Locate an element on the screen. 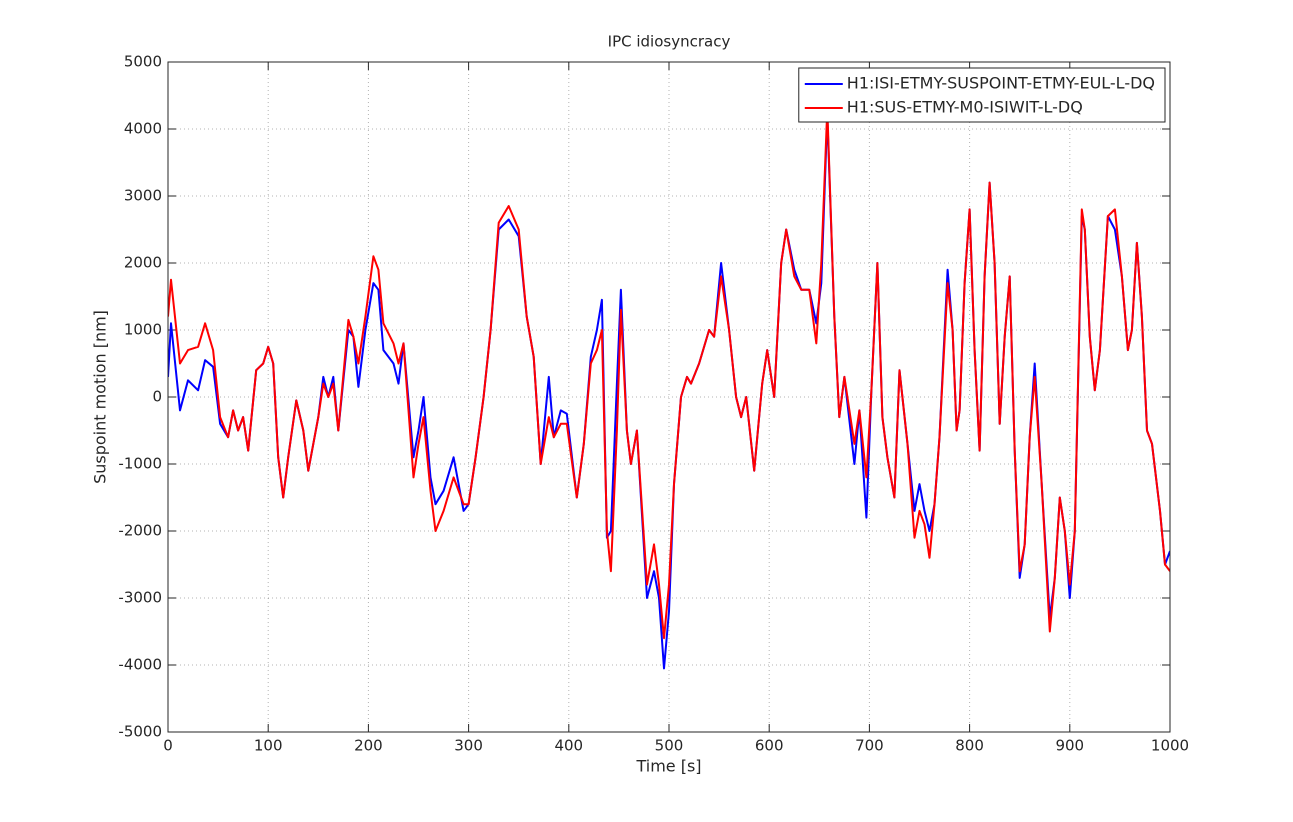  y-tick-label: -2000 is located at coordinates (140, 531).